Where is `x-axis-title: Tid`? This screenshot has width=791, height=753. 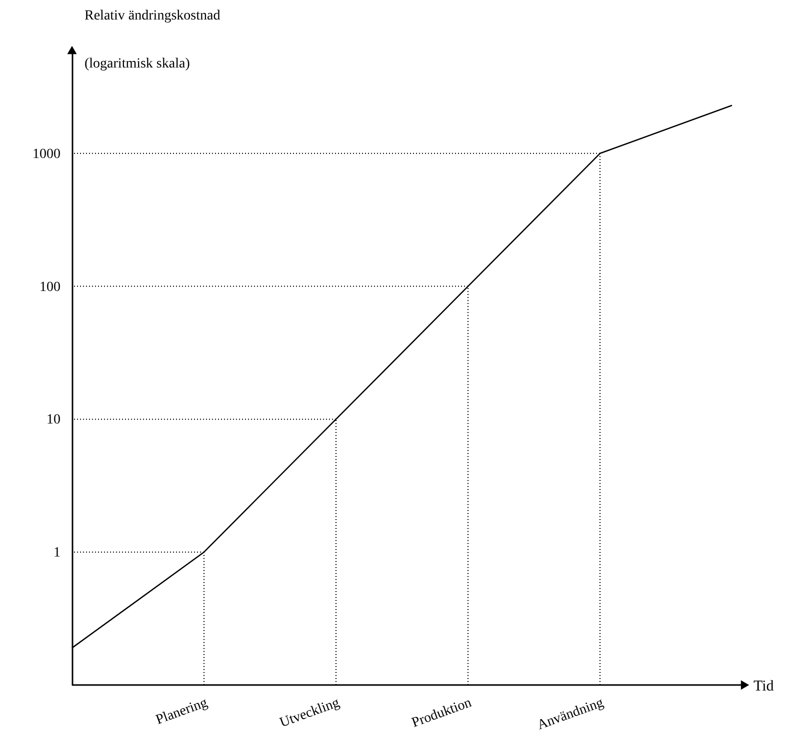 x-axis-title: Tid is located at coordinates (764, 686).